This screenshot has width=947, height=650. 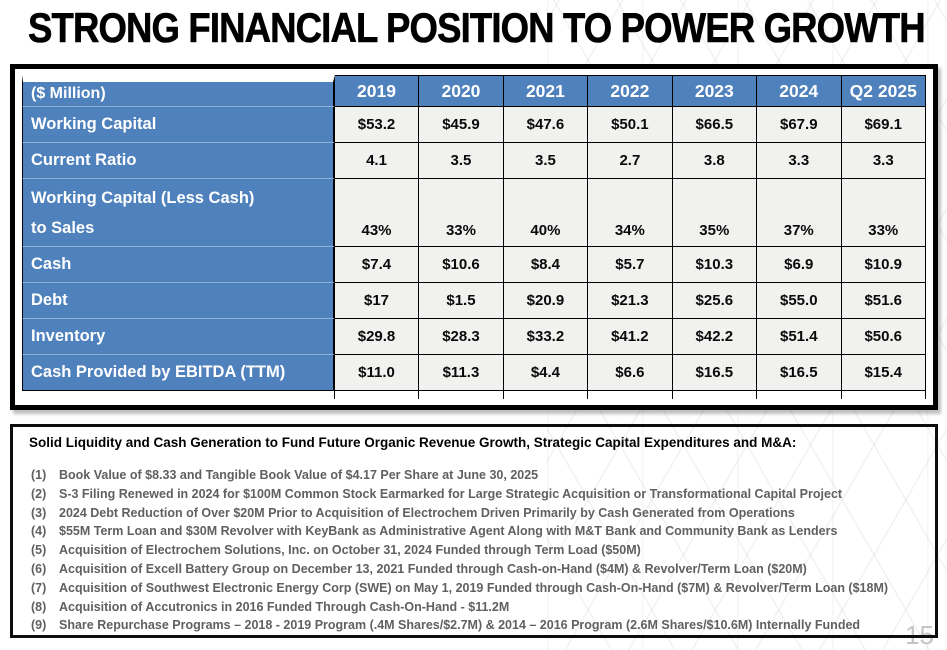 I want to click on value-cell: $50.1, so click(x=630, y=125).